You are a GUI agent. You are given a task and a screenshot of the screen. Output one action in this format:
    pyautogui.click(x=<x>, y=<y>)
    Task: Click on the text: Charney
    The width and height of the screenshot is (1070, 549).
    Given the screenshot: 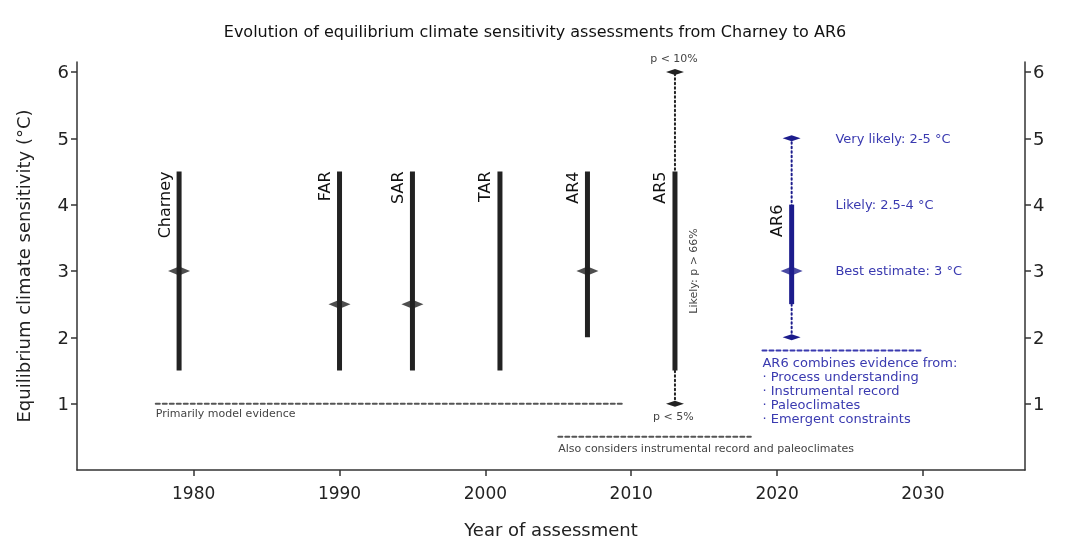 What is the action you would take?
    pyautogui.click(x=164, y=205)
    